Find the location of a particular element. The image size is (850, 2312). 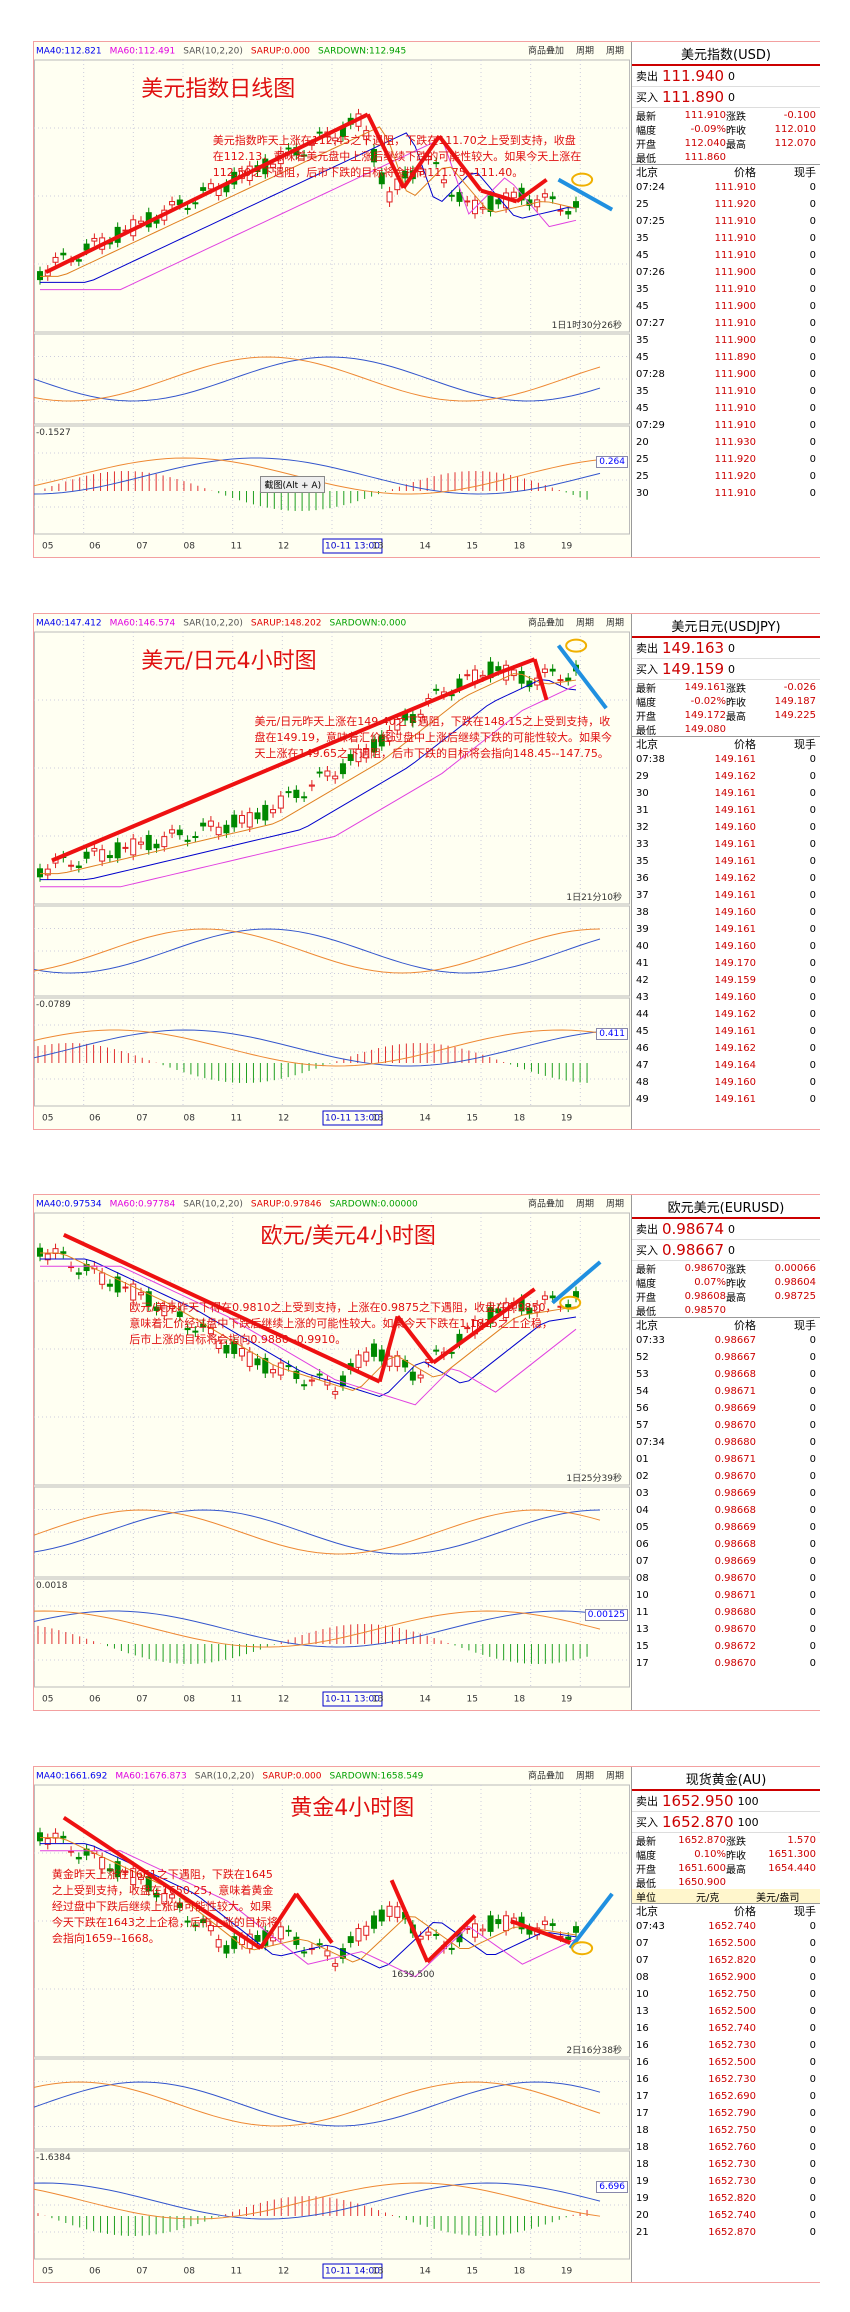

x-axis-label: 06 is located at coordinates (95, 1119).